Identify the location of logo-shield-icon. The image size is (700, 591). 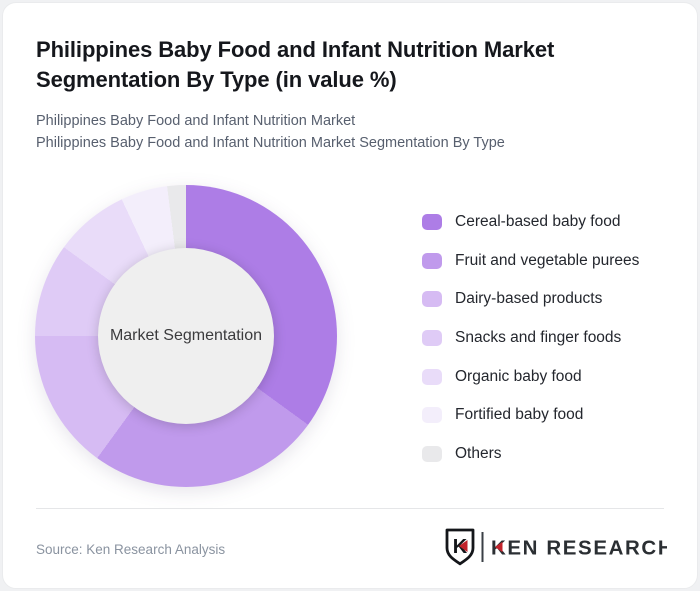
(460, 547).